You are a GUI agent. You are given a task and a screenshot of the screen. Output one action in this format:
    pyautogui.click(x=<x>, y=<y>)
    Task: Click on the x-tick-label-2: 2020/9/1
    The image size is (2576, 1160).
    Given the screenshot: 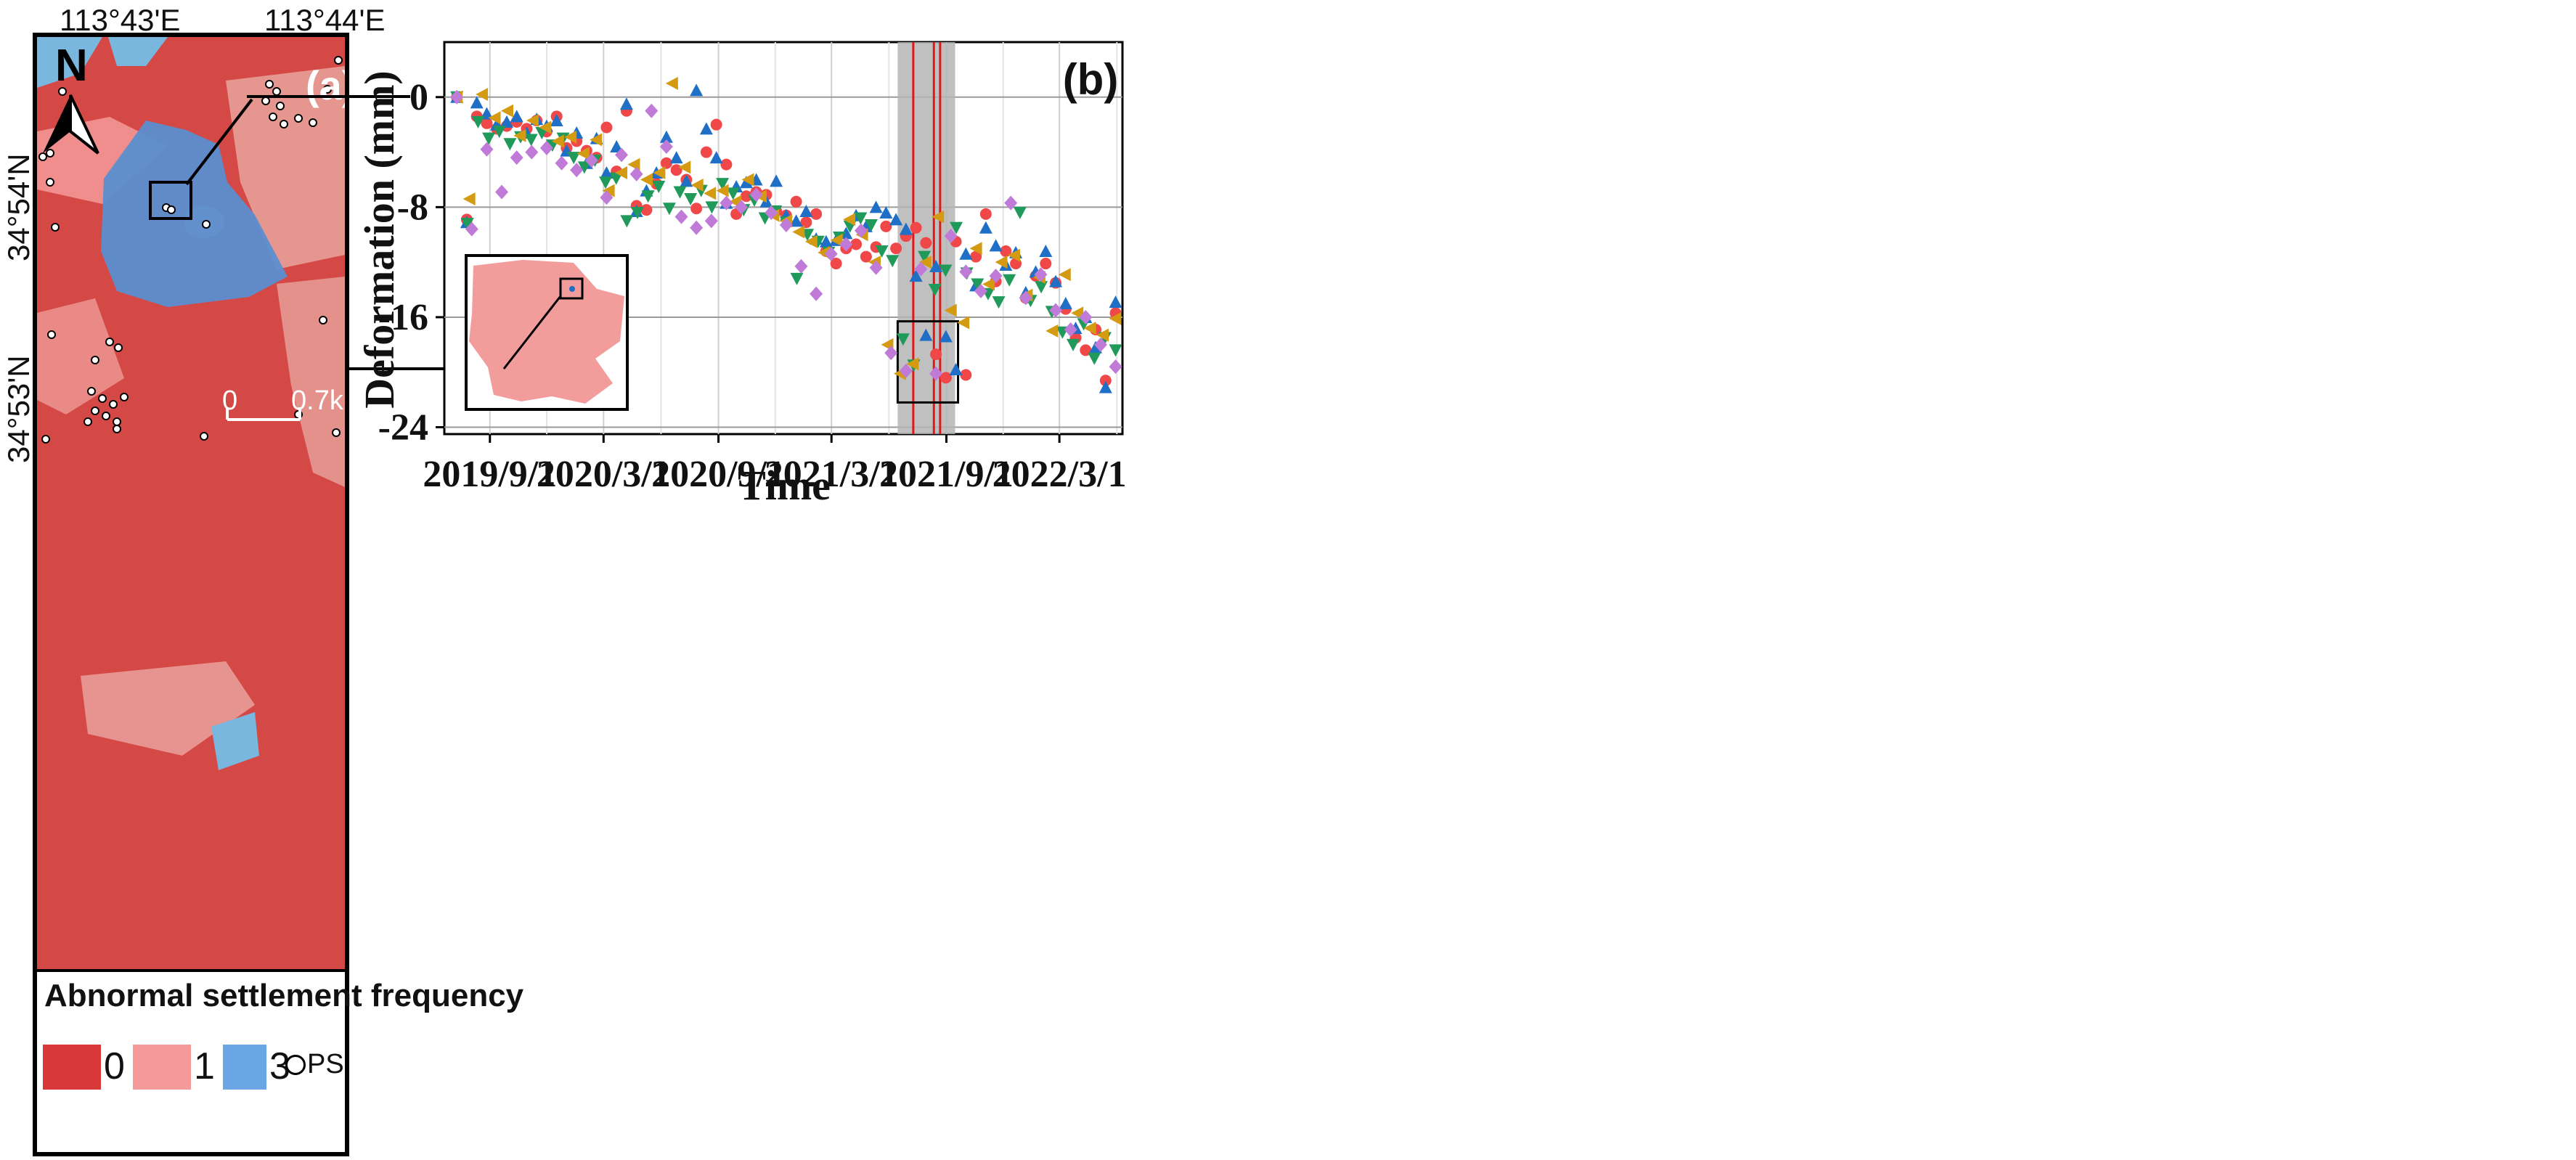 What is the action you would take?
    pyautogui.click(x=718, y=474)
    